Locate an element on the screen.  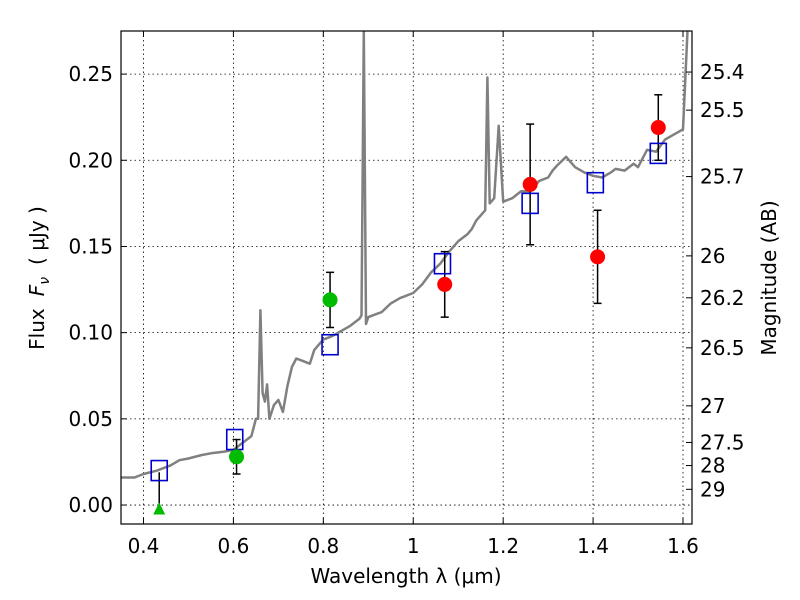
y-tick-label: 0.20 is located at coordinates (90, 160).